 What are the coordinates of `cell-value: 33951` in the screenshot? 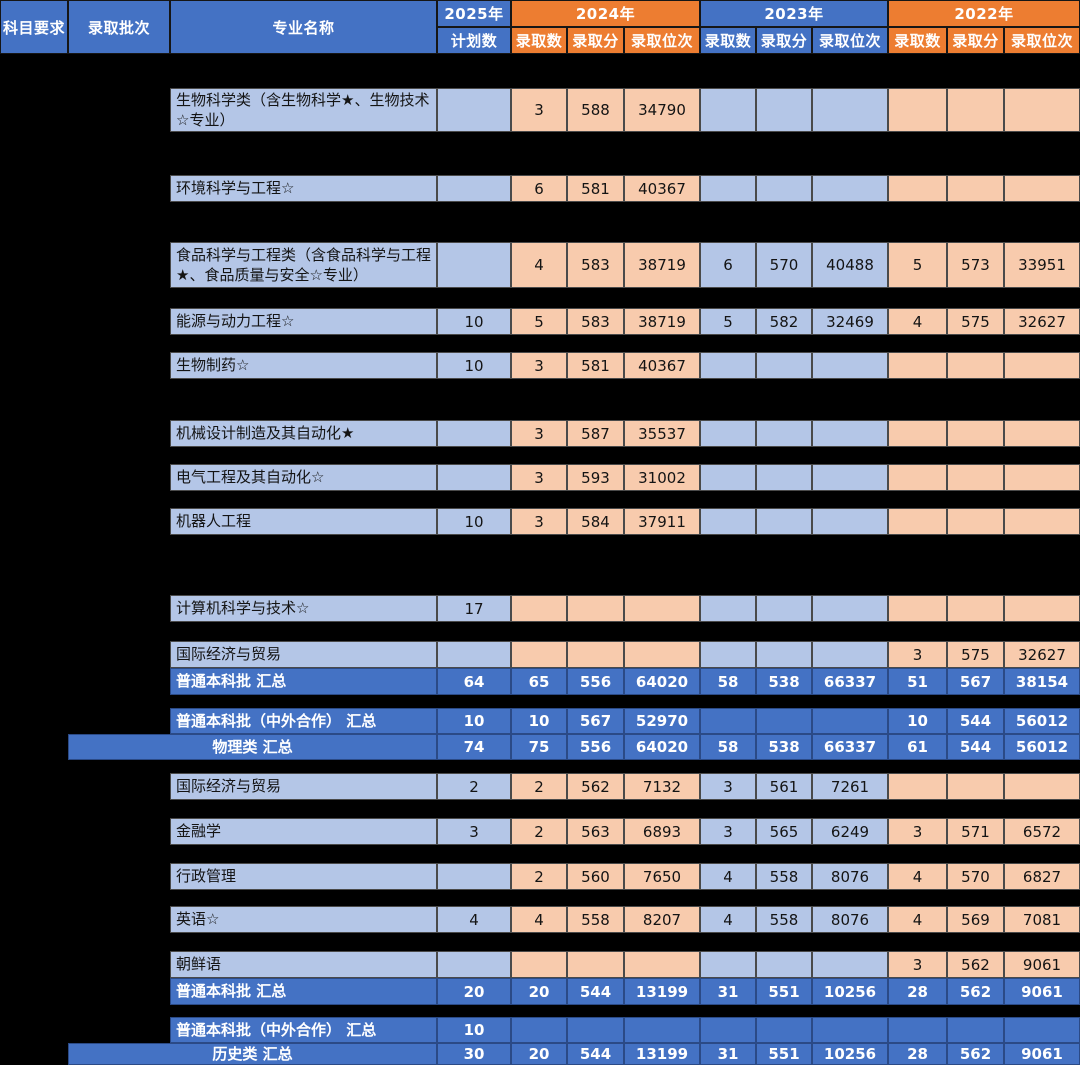 It's located at (1042, 265).